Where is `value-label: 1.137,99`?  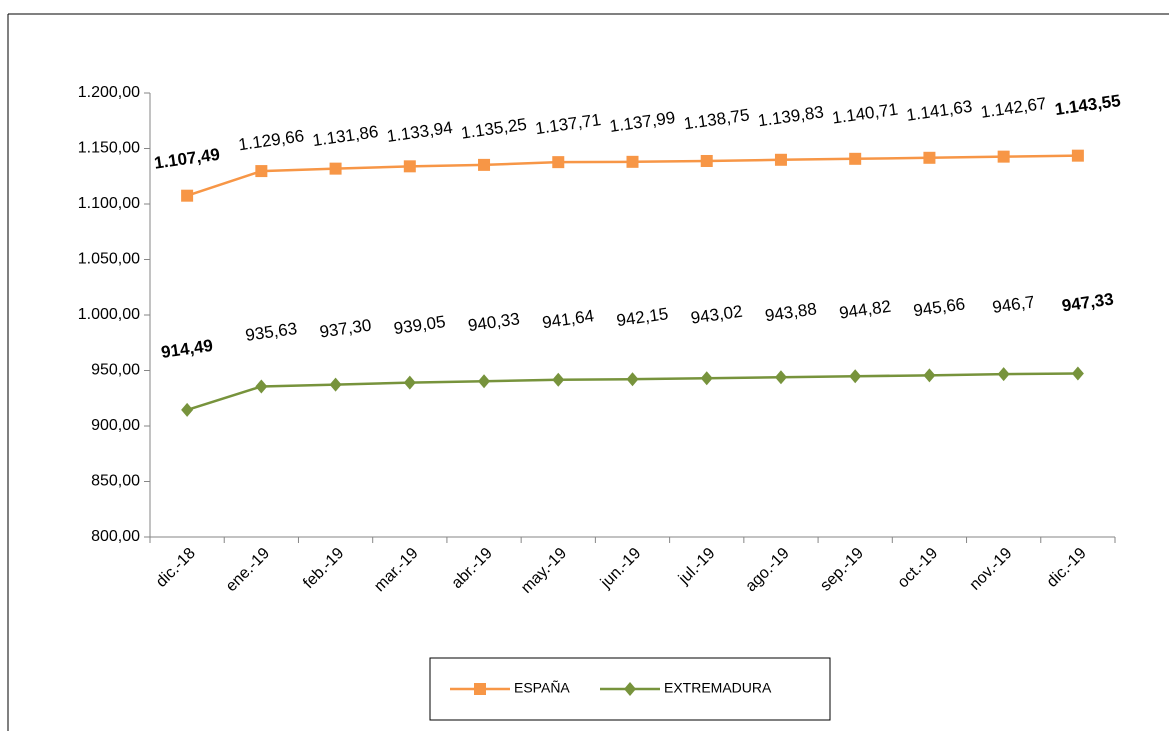
value-label: 1.137,99 is located at coordinates (642, 122).